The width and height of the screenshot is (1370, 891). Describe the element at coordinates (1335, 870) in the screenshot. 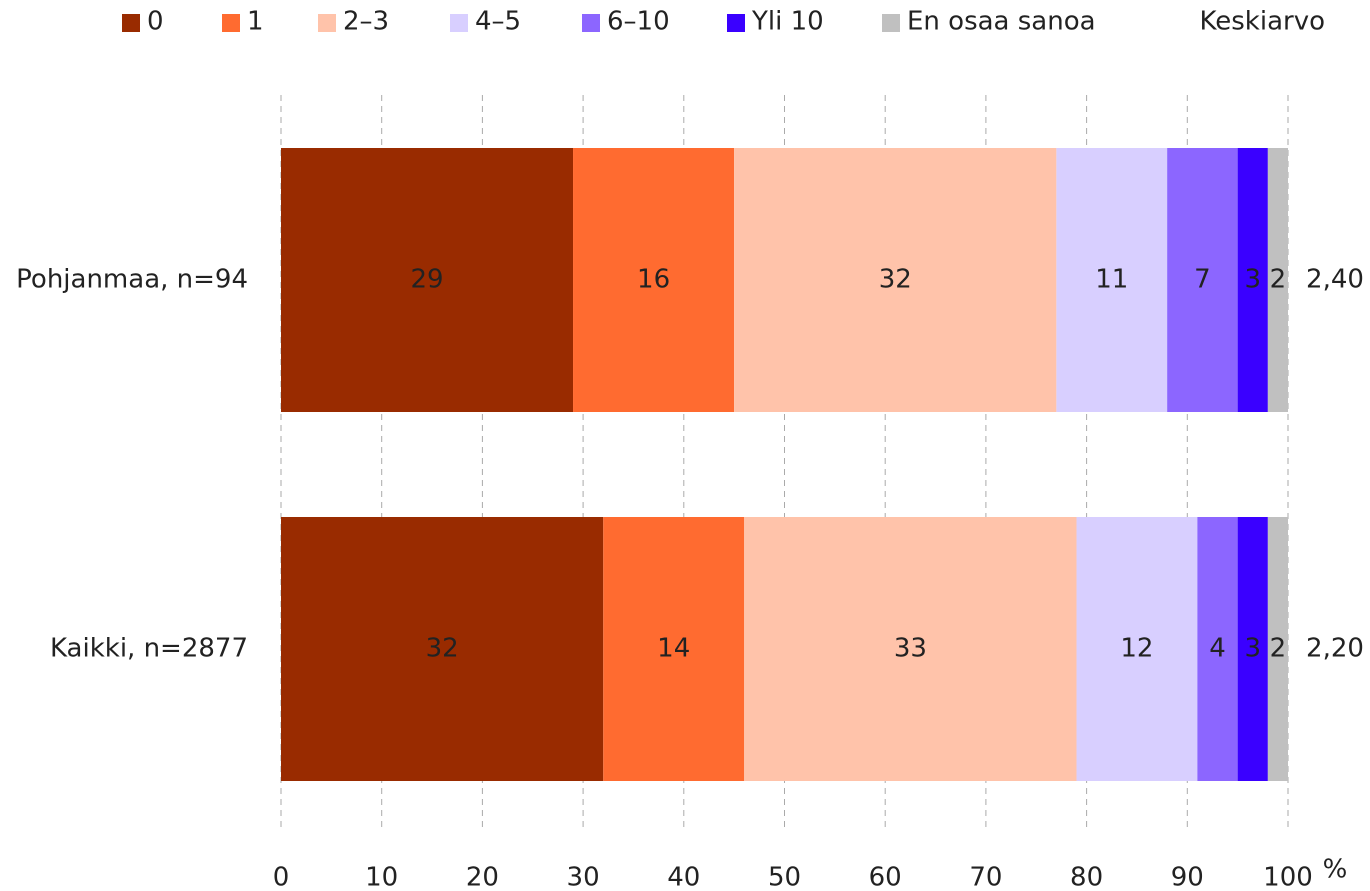

I see `x-axis-label: %` at that location.